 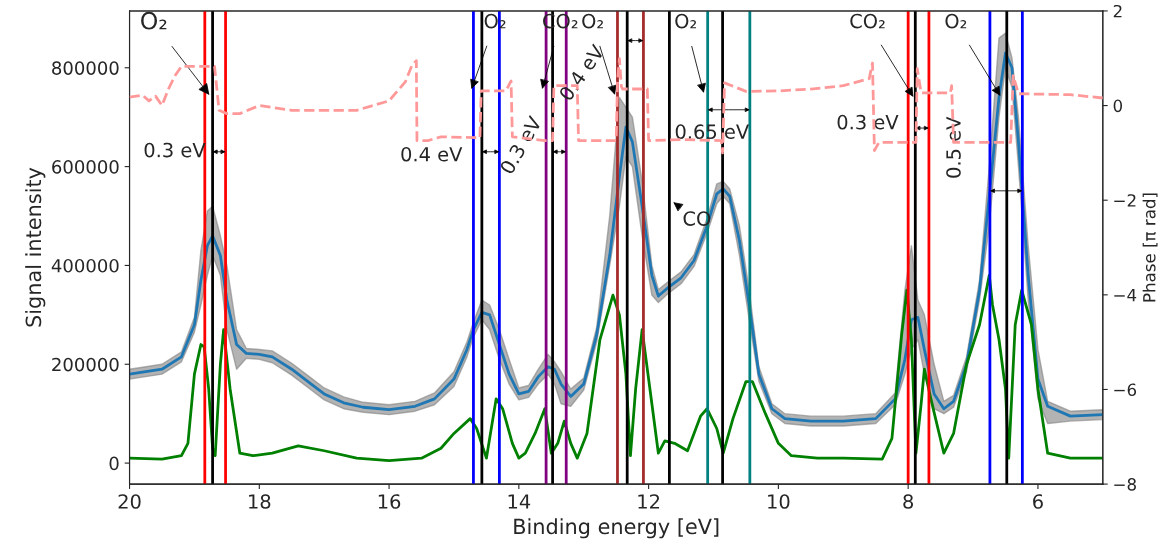 What do you see at coordinates (1150, 247) in the screenshot?
I see `y2-axis-title: Phase [π rad]` at bounding box center [1150, 247].